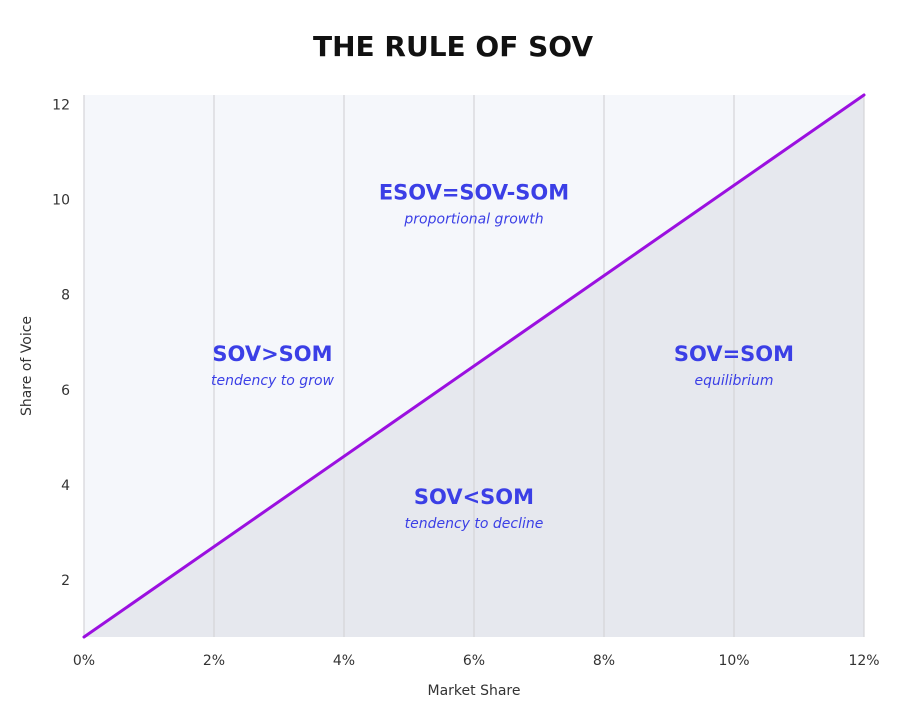  I want to click on x-tick-label: 4%, so click(344, 661).